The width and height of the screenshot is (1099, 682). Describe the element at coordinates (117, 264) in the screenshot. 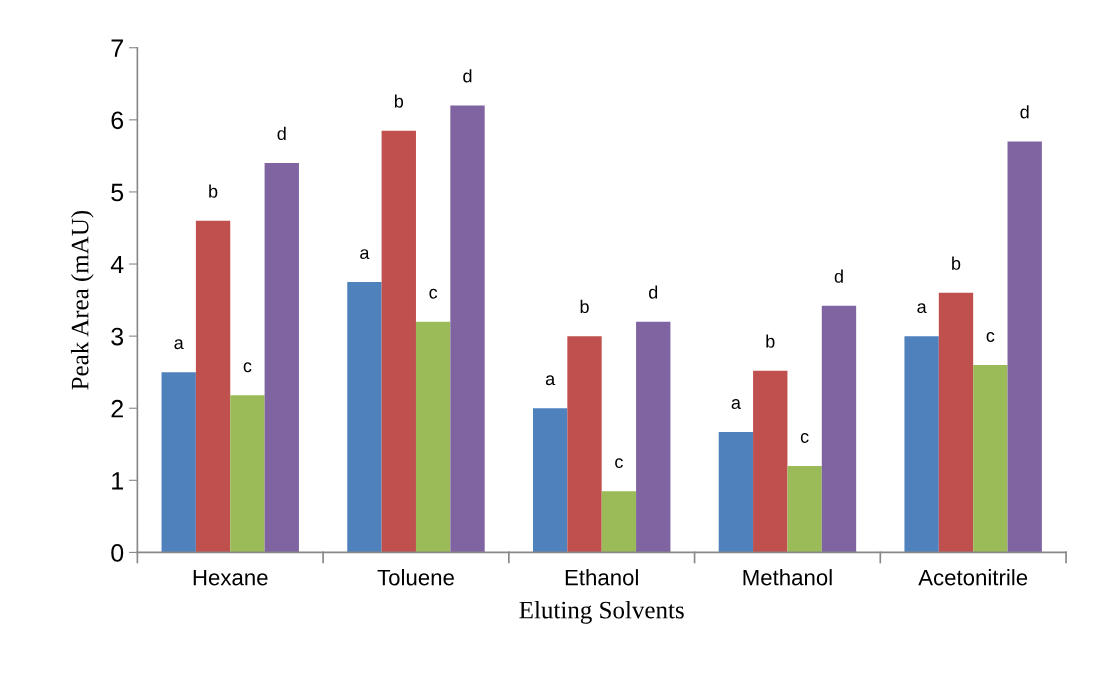

I see `y-tick-label: 4` at that location.